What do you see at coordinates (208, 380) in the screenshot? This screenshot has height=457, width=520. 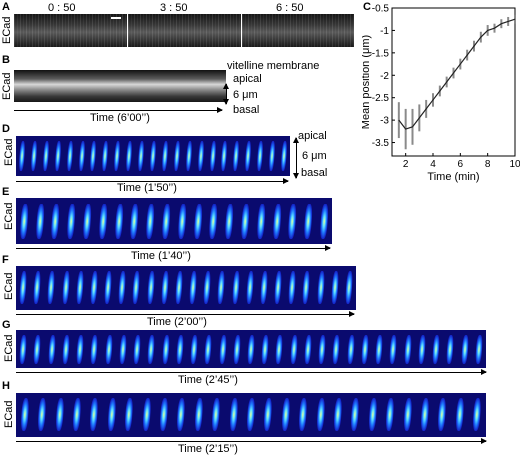 I see `panel-g-time: Time (2’45’’)` at bounding box center [208, 380].